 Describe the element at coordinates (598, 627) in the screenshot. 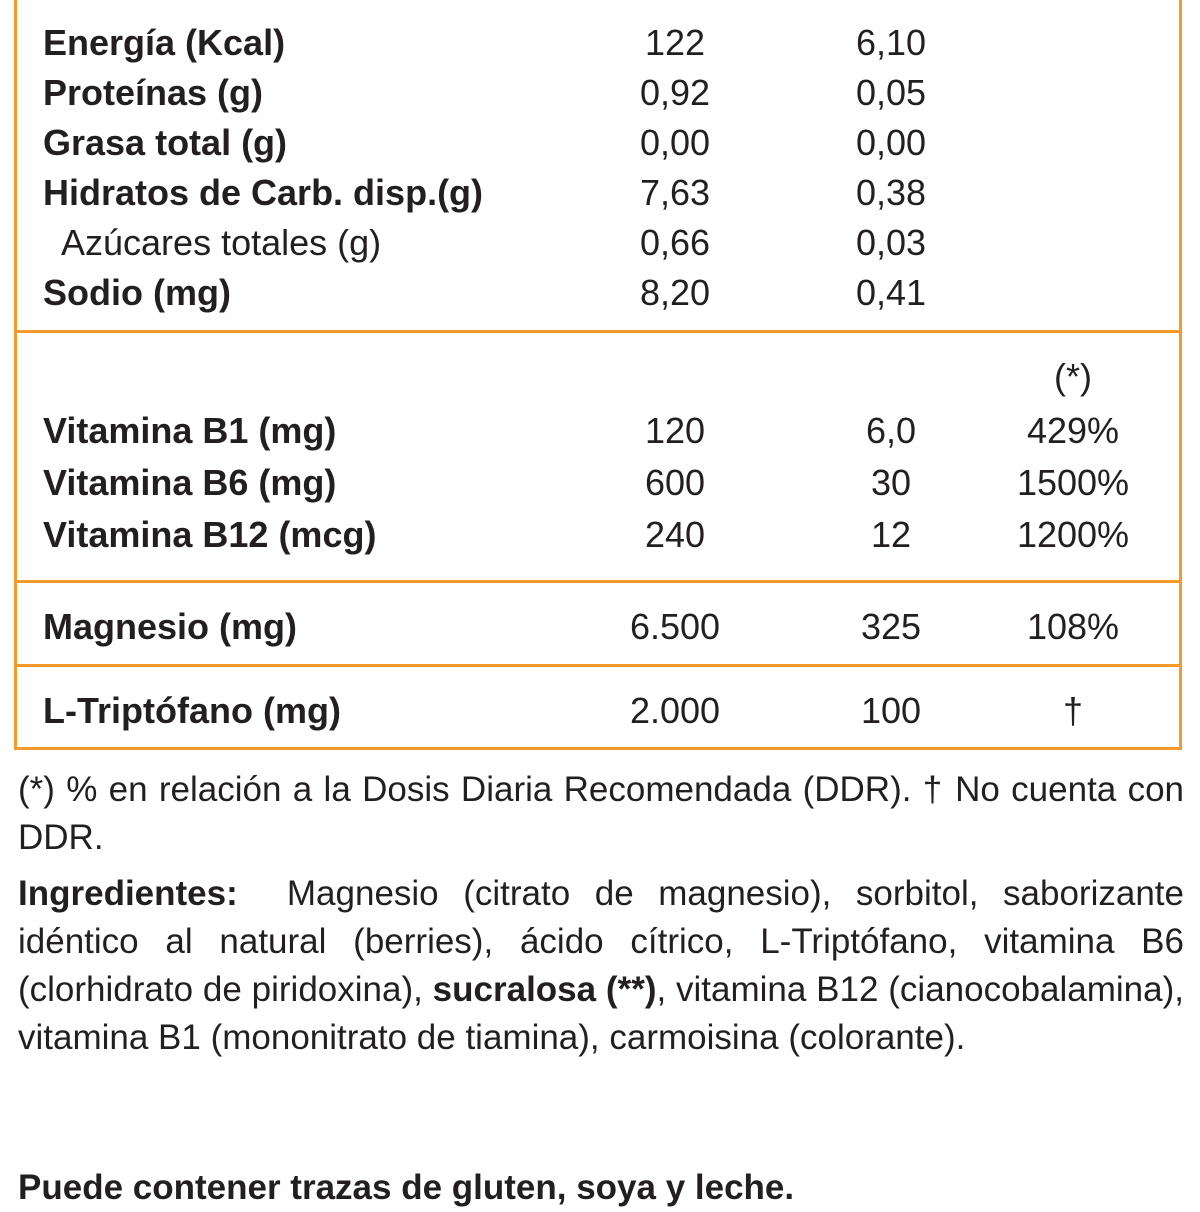

I see `table-row: Magnesio (mg) 6.500 325 108%` at that location.